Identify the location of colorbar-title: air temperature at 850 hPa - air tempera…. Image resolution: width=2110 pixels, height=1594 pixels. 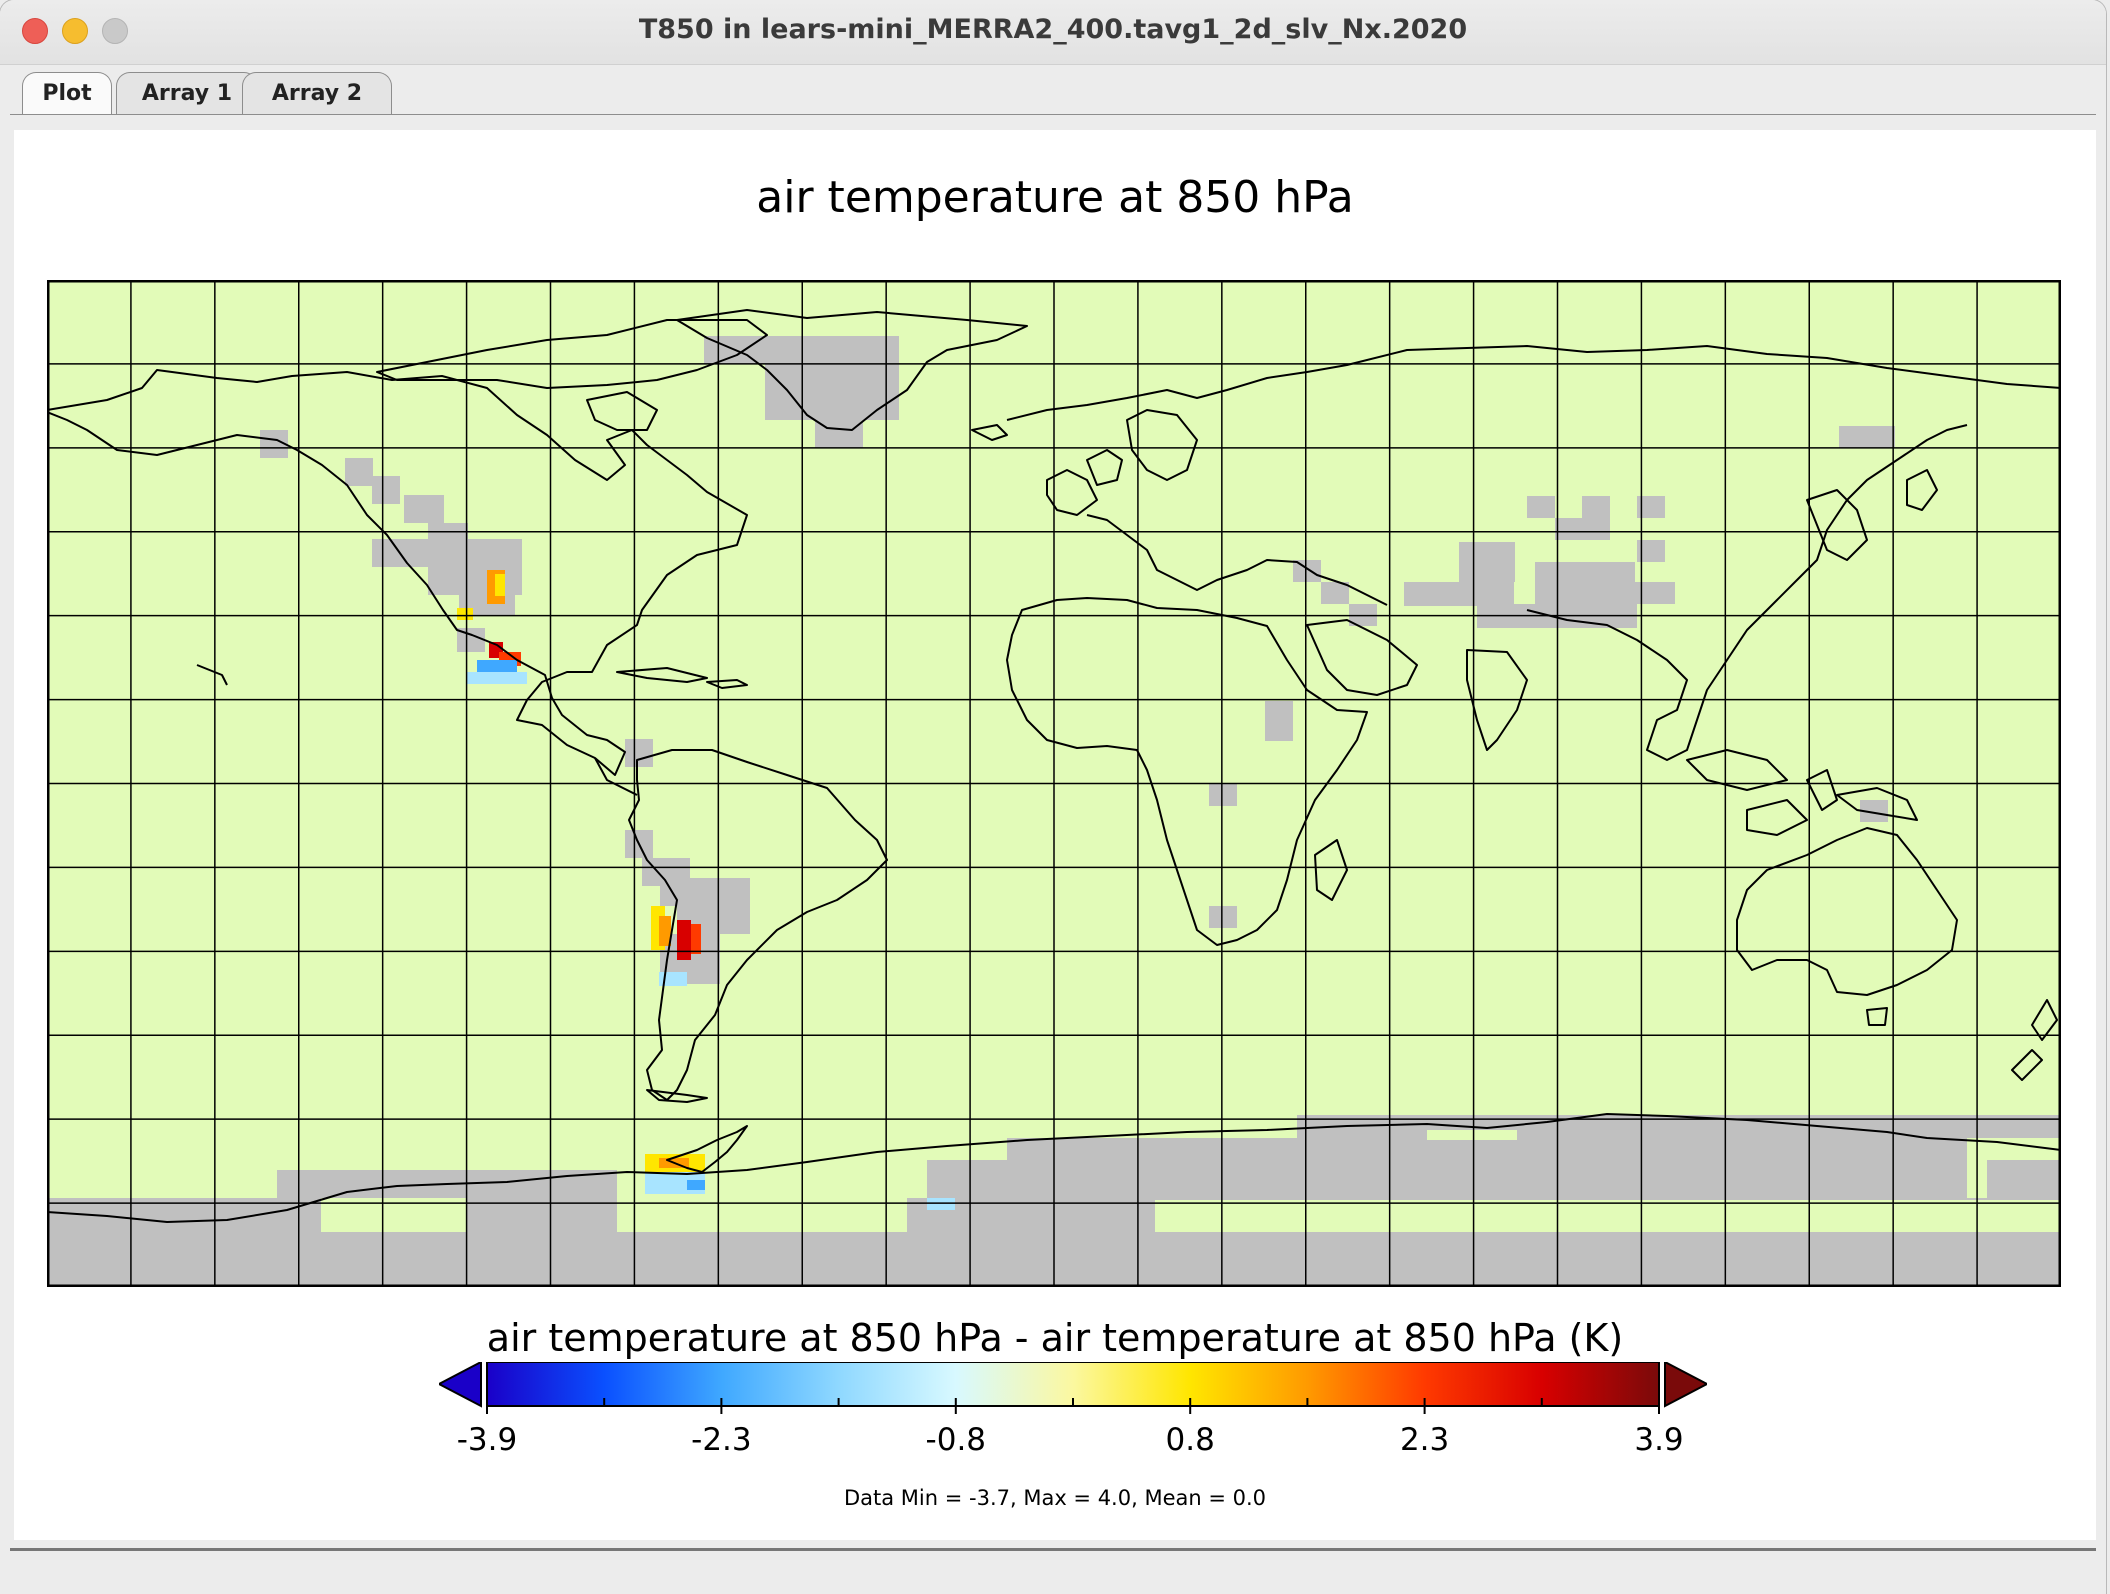
(1055, 1338).